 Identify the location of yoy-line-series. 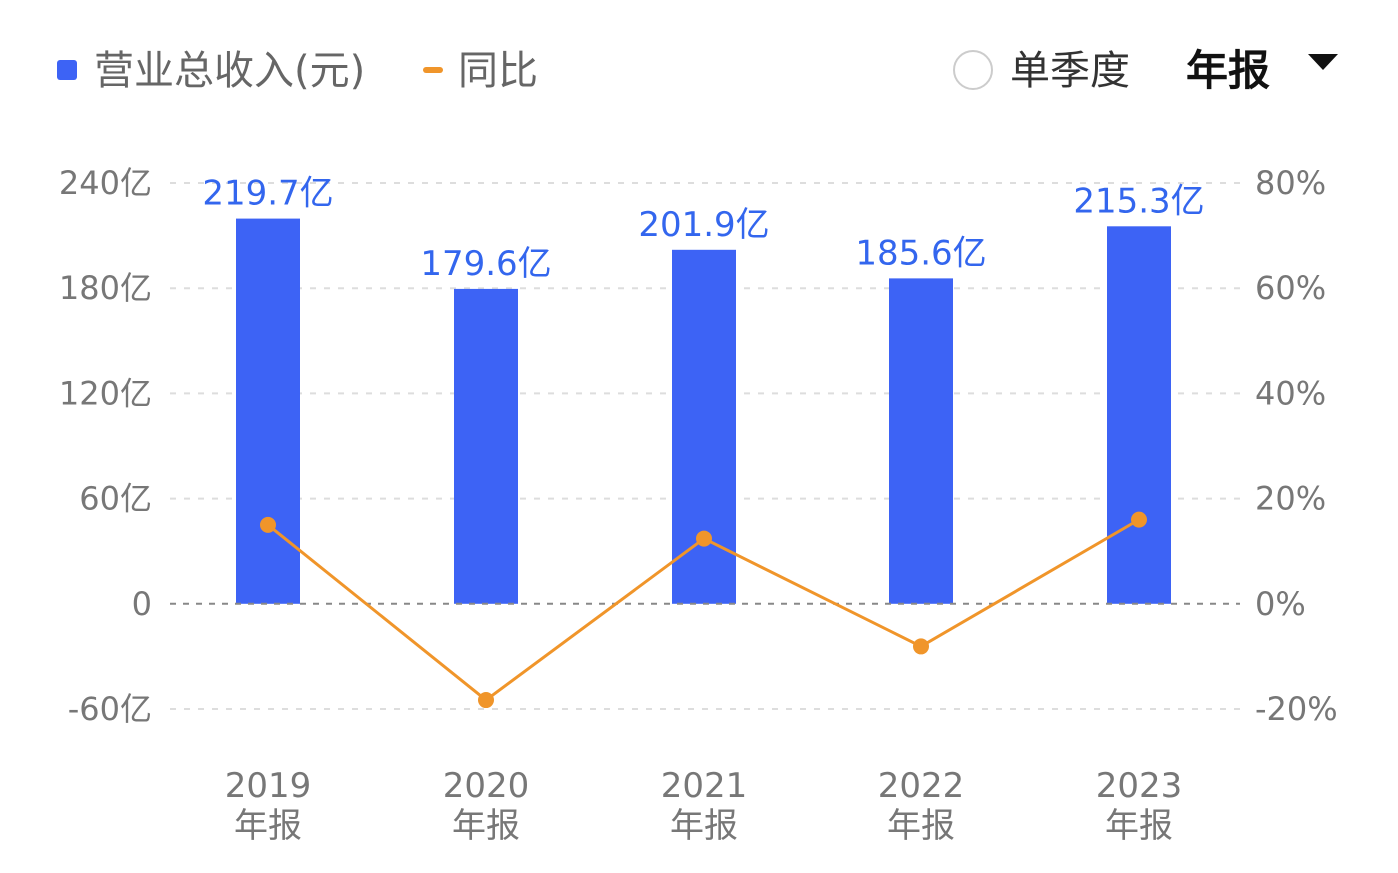
(703, 610).